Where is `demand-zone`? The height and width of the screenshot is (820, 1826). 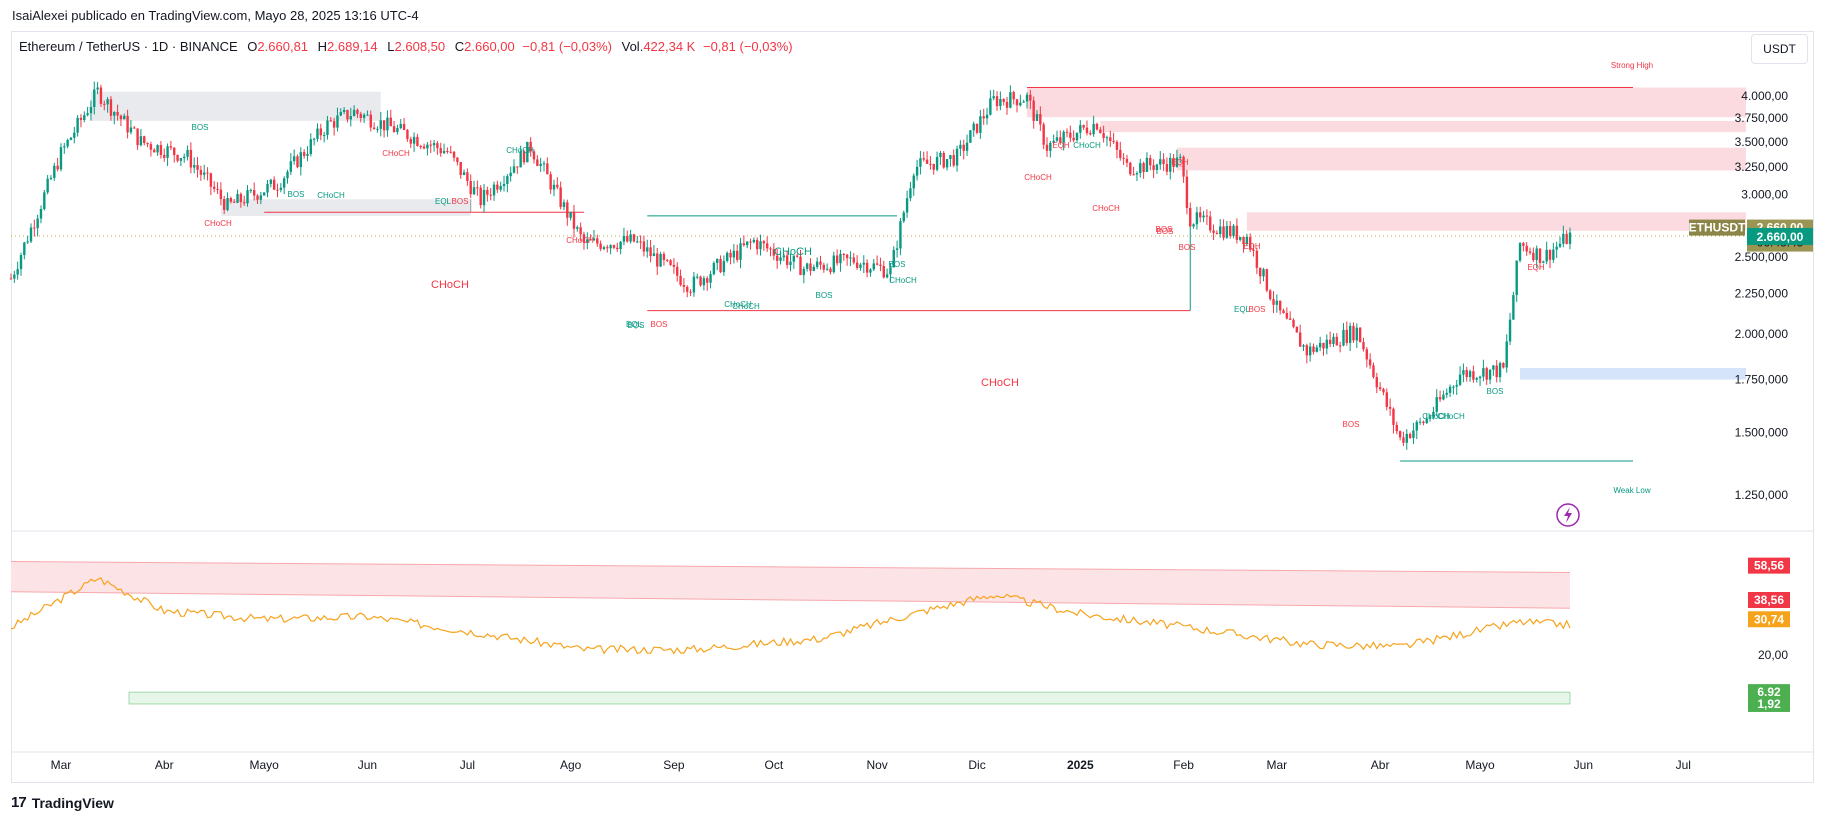 demand-zone is located at coordinates (1633, 374).